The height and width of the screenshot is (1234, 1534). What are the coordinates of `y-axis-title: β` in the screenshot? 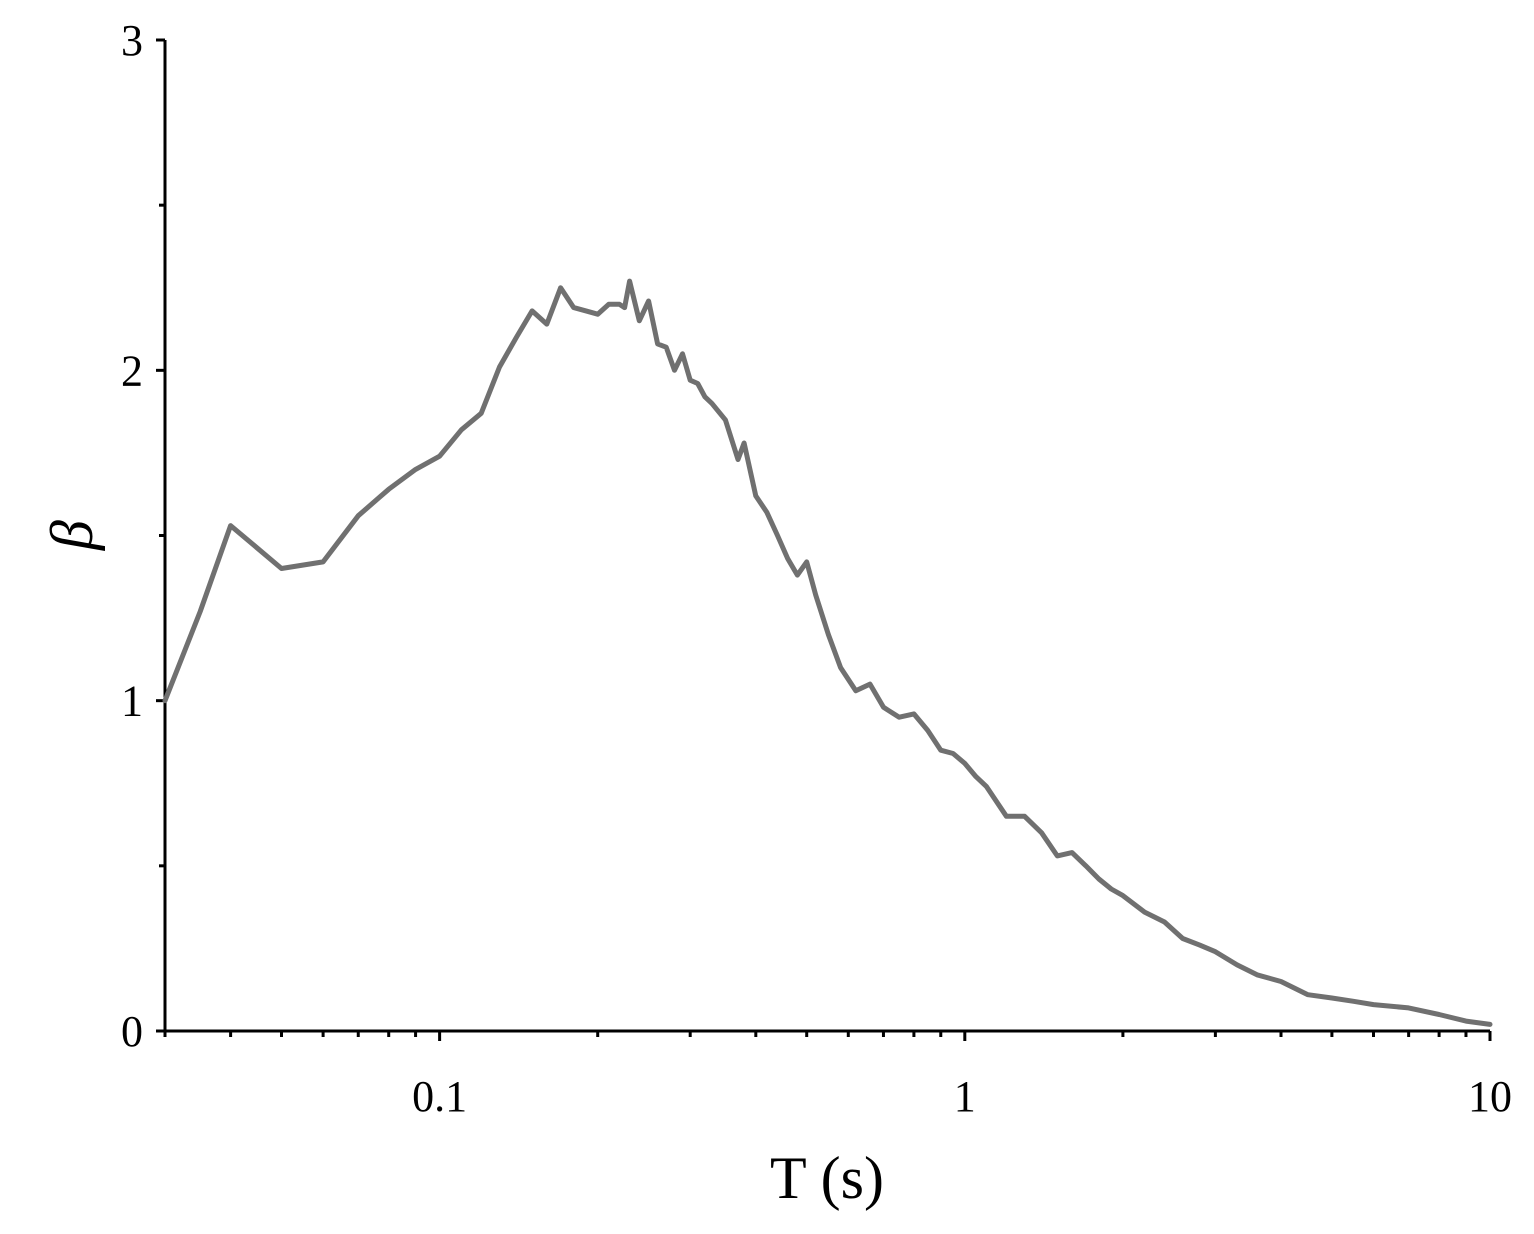 It's located at (72, 535).